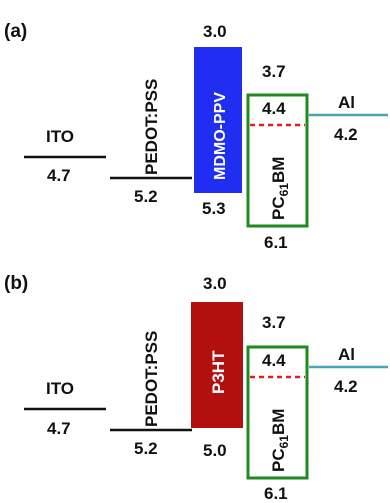 This screenshot has height=503, width=390. What do you see at coordinates (214, 208) in the screenshot?
I see `donor-homo-value: 5.3` at bounding box center [214, 208].